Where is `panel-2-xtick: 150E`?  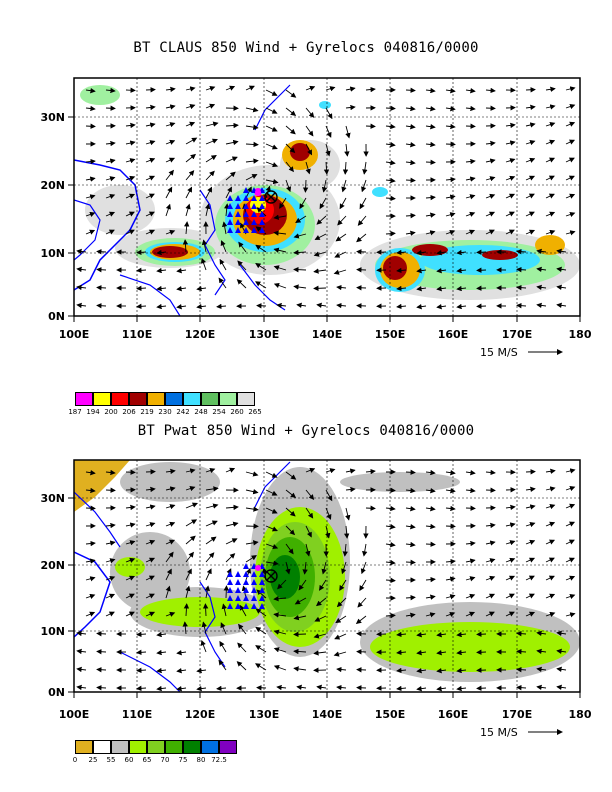
panel-2-xtick: 150E is located at coordinates (390, 714).